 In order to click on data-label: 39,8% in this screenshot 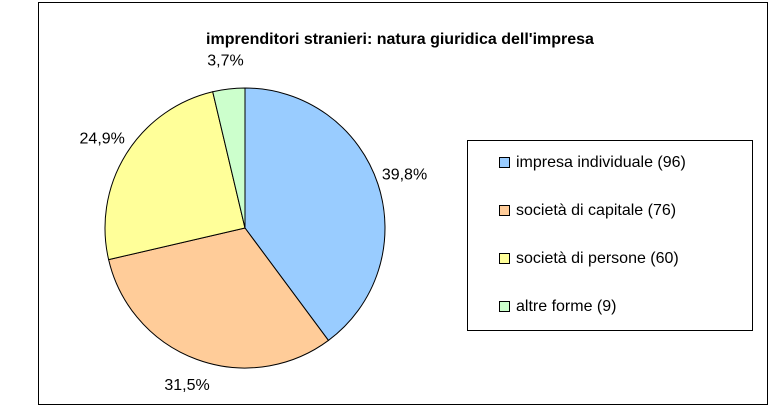, I will do `click(404, 175)`.